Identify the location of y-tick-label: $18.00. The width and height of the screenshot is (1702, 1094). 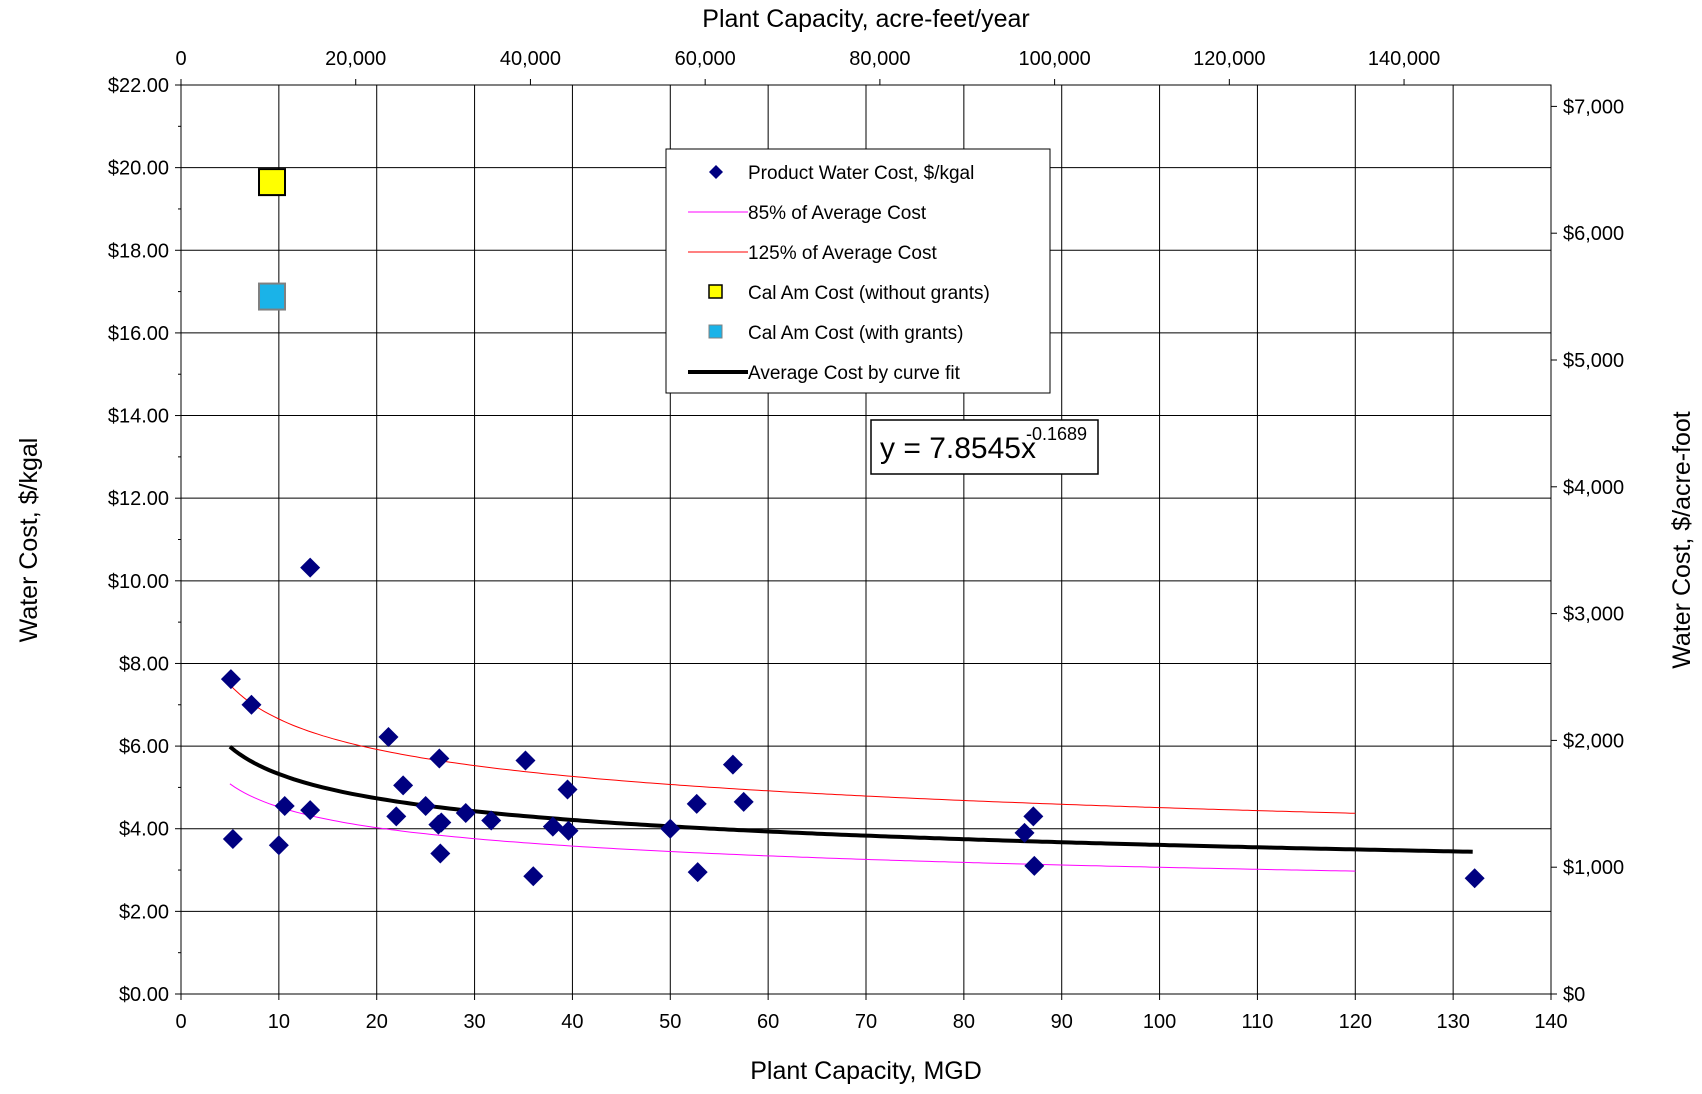
(138, 251).